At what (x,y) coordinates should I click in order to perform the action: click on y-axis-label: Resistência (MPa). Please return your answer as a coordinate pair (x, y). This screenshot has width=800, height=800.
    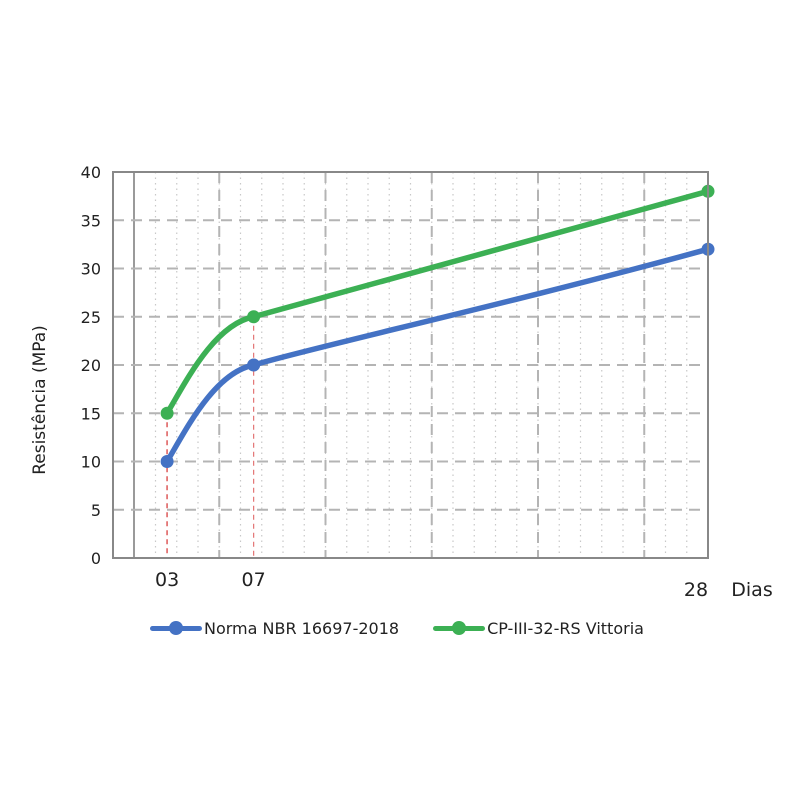
    Looking at the image, I should click on (40, 400).